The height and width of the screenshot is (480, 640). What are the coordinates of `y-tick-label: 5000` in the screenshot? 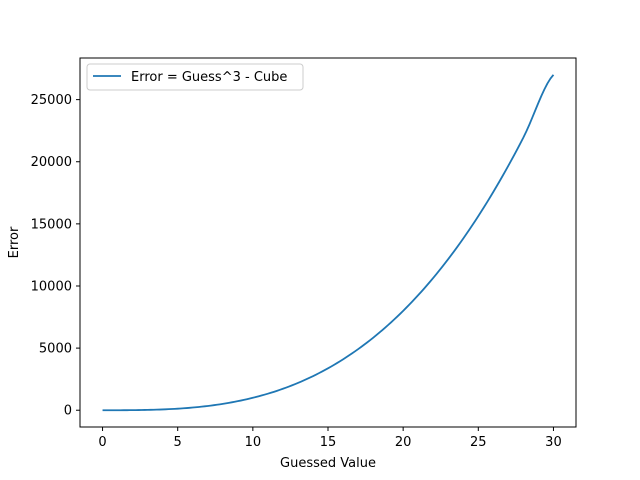 It's located at (55, 349).